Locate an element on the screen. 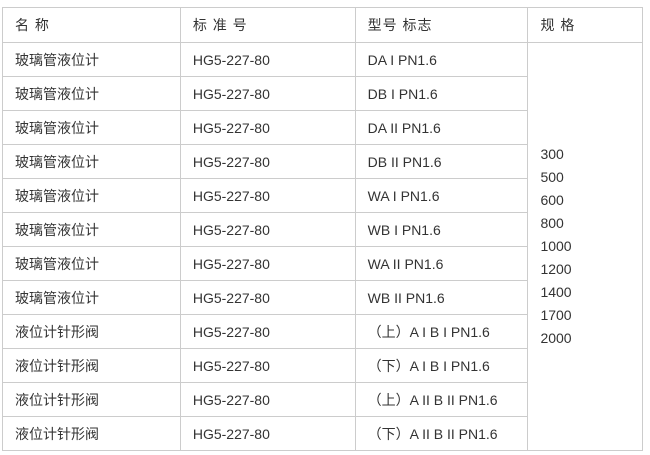  header-row: 名 称 标 准 号 型号 标志 规 格 is located at coordinates (322, 25).